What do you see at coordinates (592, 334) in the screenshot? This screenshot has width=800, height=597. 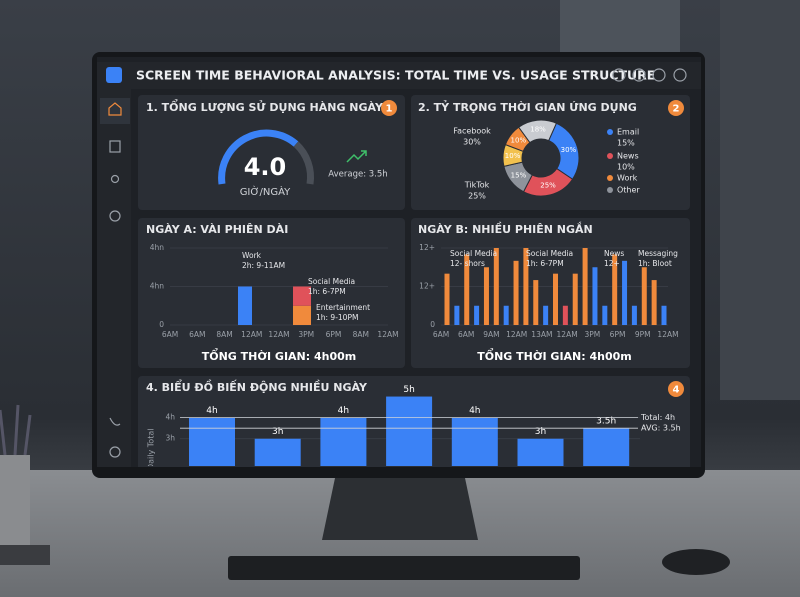 I see `x-tick-label: 3PM` at bounding box center [592, 334].